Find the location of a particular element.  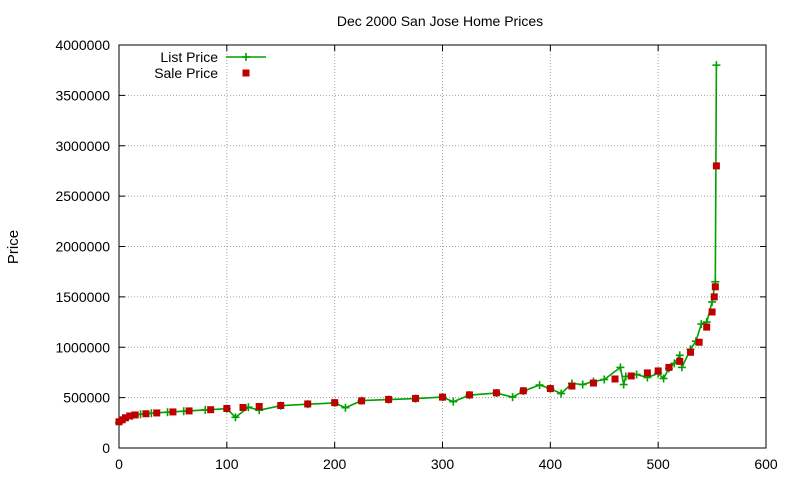

x-tick-label: 400 is located at coordinates (551, 464).